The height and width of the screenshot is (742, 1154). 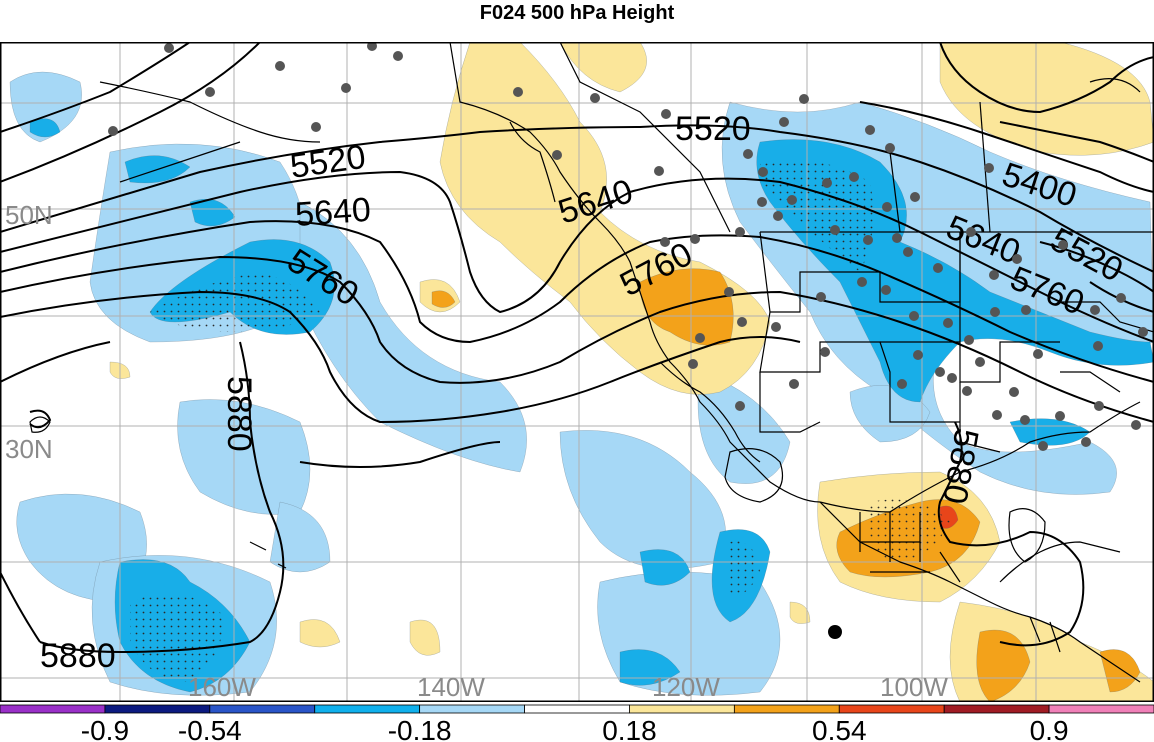 What do you see at coordinates (713, 129) in the screenshot?
I see `contour-label-5520-east: 5520` at bounding box center [713, 129].